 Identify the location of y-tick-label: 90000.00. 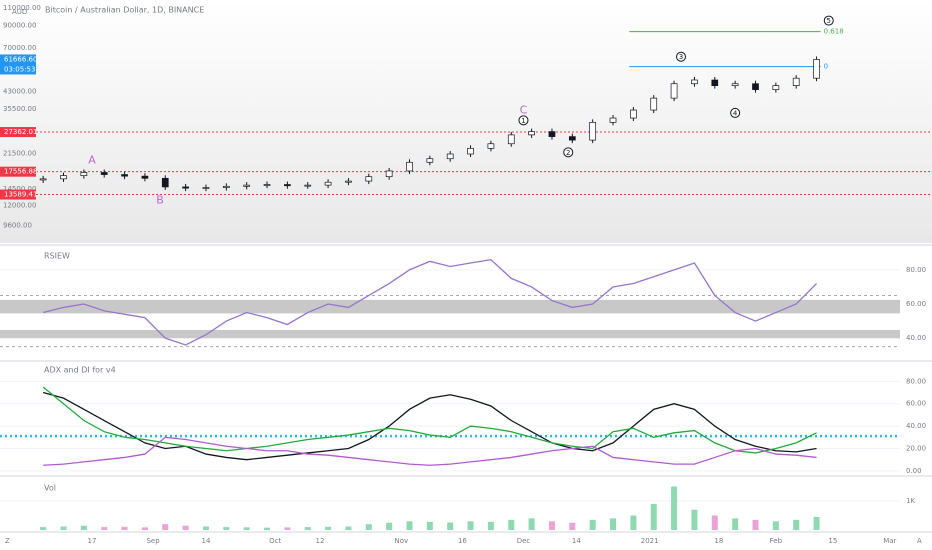
(19, 26).